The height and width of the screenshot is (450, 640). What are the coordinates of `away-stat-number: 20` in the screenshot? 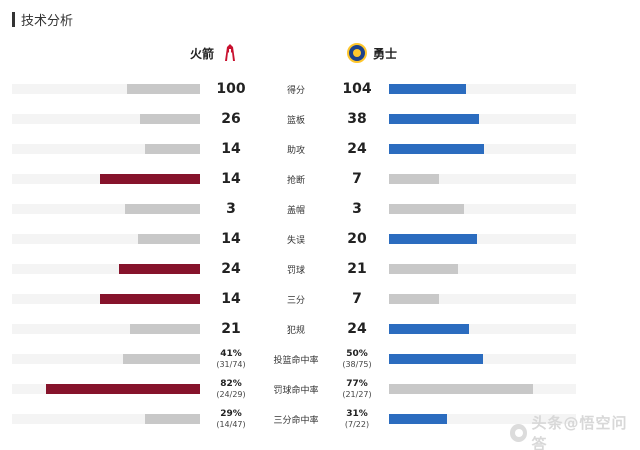 It's located at (357, 239).